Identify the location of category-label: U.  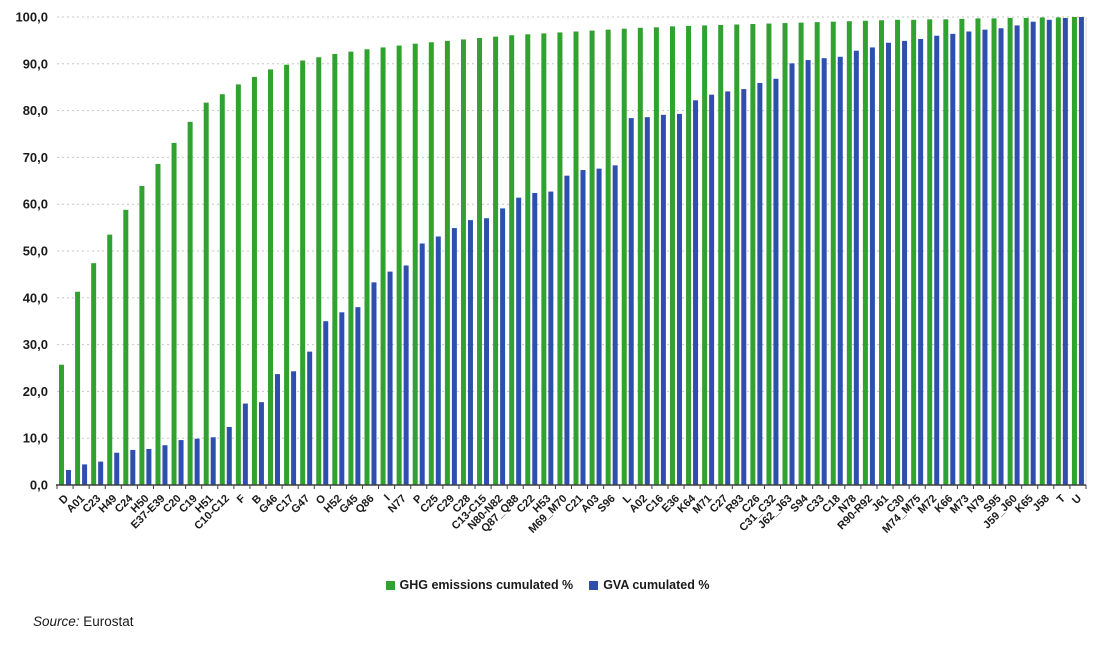
(1077, 500).